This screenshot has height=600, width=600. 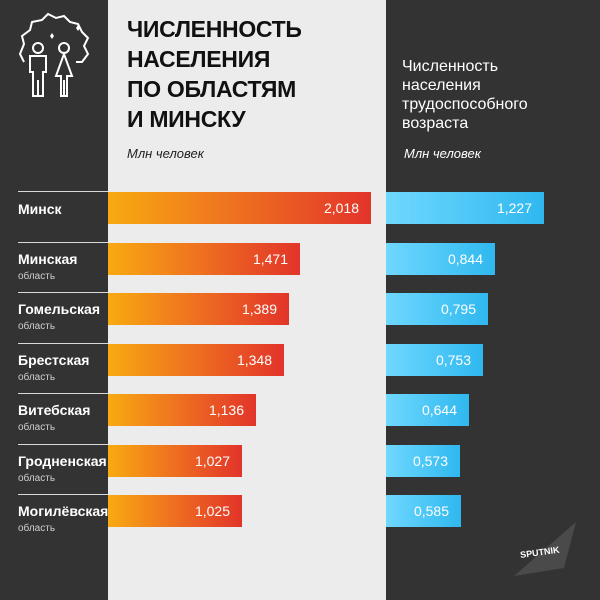 I want to click on working-age-value-label: 0,644, so click(x=439, y=410).